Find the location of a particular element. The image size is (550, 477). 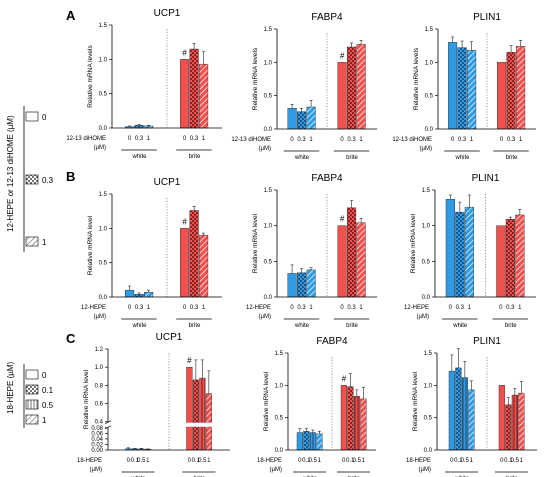

legend-top-label-1: 0.3 is located at coordinates (48, 180).